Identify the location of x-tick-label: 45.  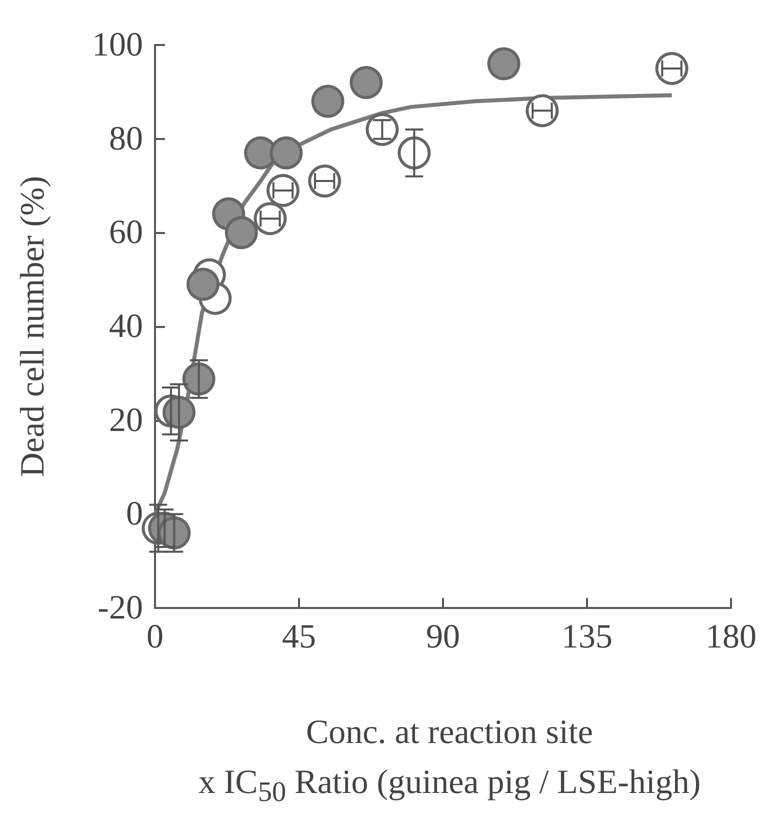
(299, 637).